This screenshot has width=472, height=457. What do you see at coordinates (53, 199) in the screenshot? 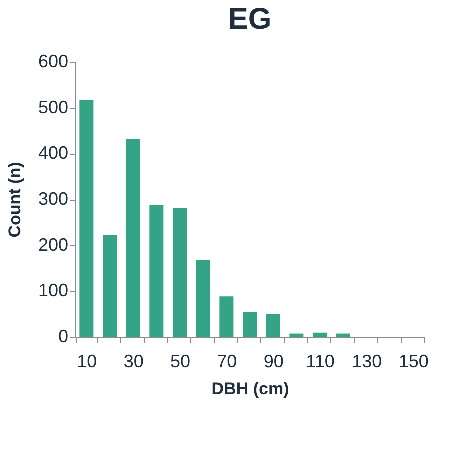
I see `y-tick-label: 300` at bounding box center [53, 199].